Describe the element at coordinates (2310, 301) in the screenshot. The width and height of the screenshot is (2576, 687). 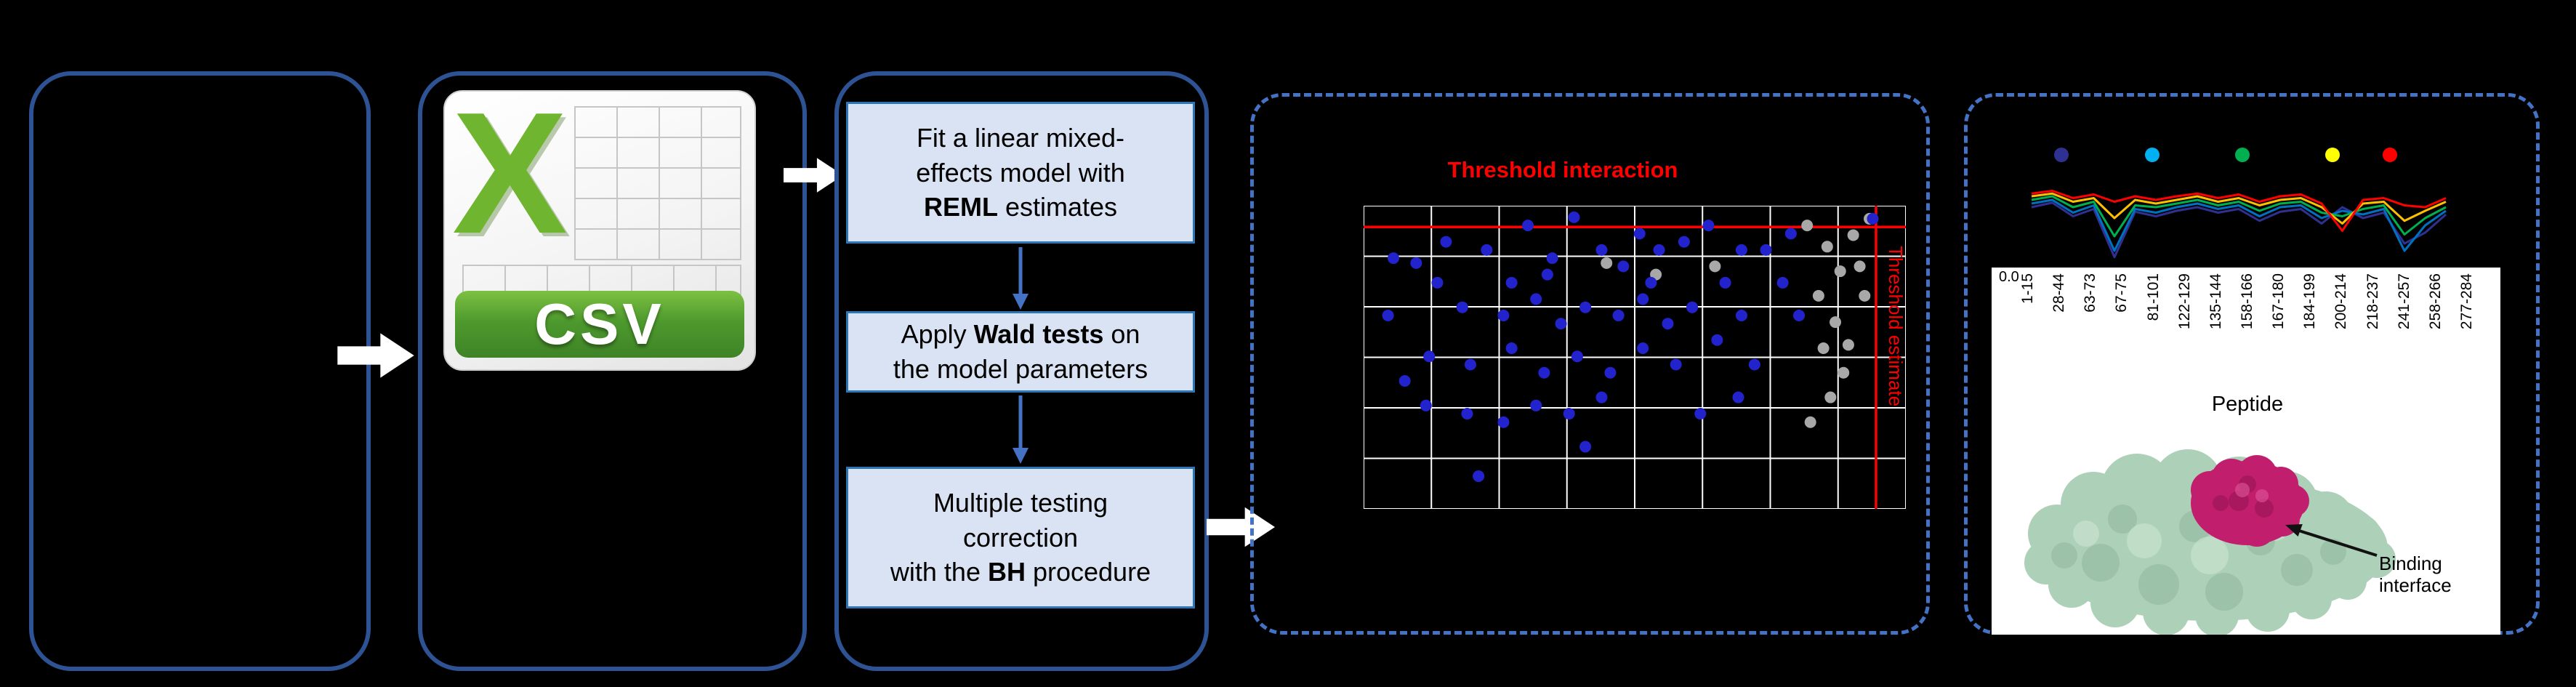
I see `peptide-axis-label: 184-199` at that location.